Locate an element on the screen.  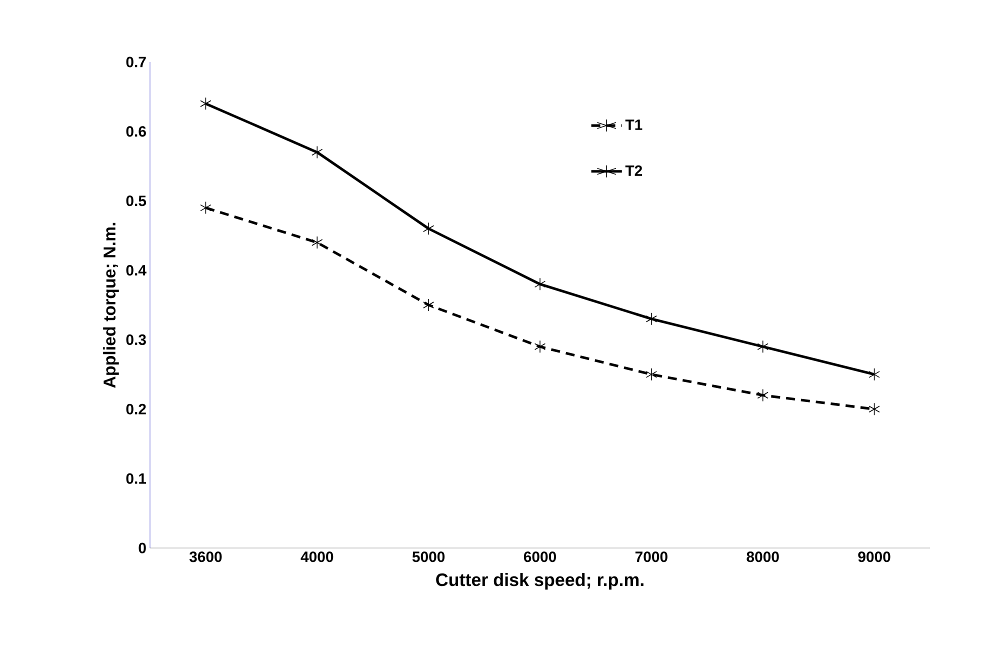
x-tick-label: 9000 is located at coordinates (874, 557).